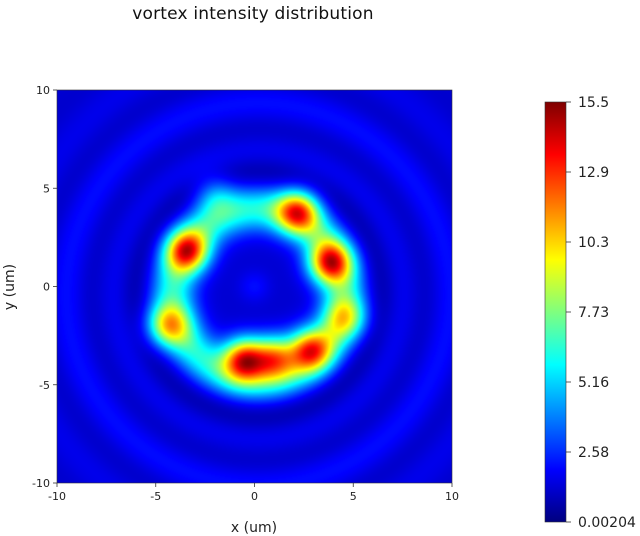 The image size is (640, 536). What do you see at coordinates (41, 483) in the screenshot?
I see `y-tick-label: -10` at bounding box center [41, 483].